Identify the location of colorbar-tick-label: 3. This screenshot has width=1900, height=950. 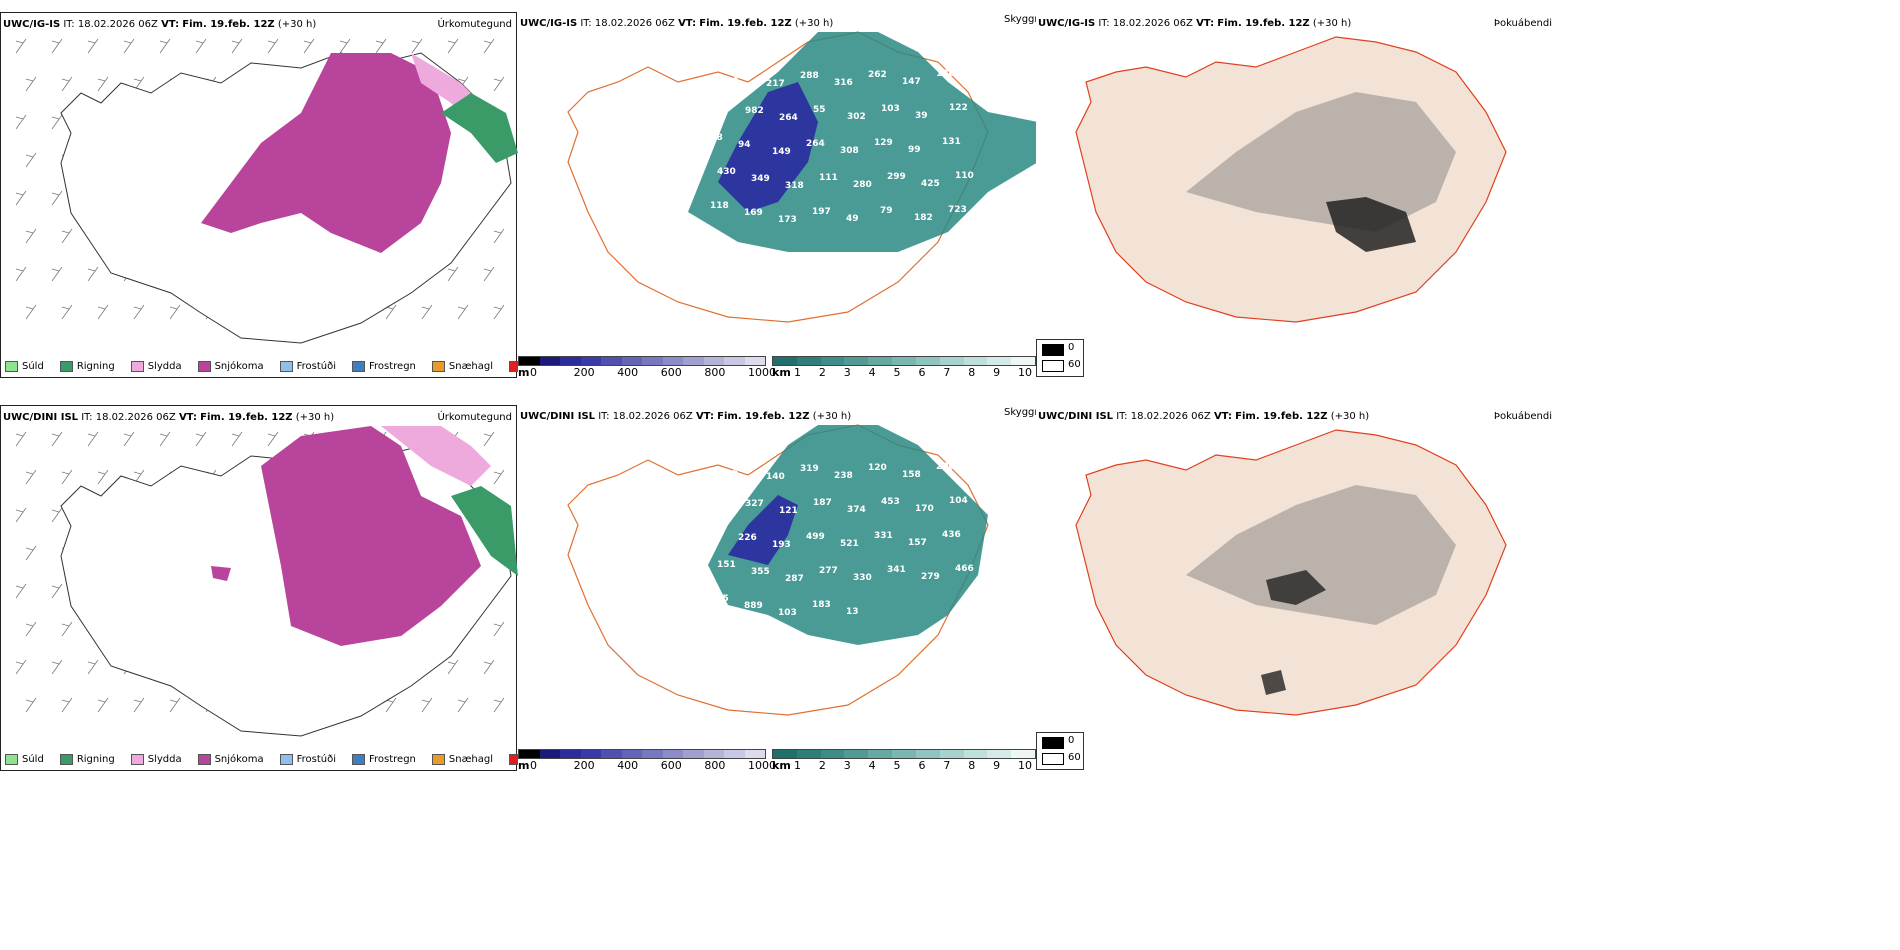
(847, 372).